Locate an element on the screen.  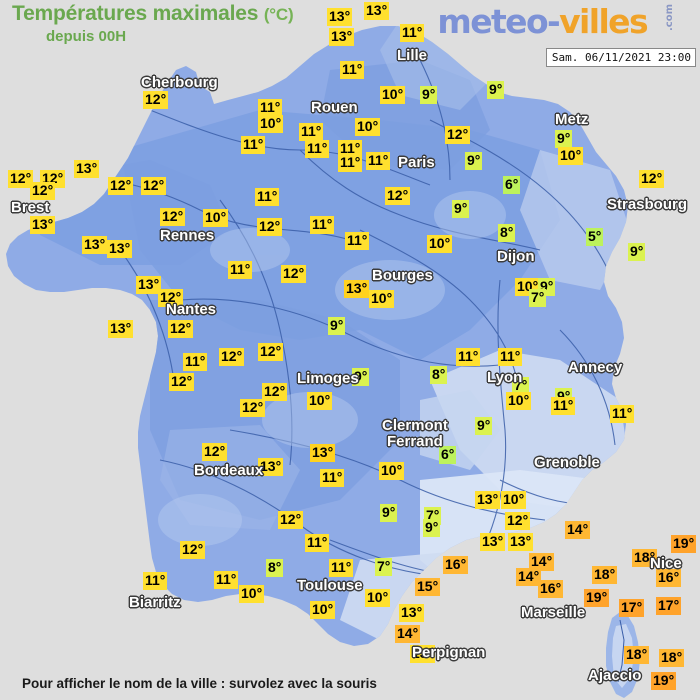
meteo-villes-logo: meteo-villes .com is located at coordinates (564, 22).